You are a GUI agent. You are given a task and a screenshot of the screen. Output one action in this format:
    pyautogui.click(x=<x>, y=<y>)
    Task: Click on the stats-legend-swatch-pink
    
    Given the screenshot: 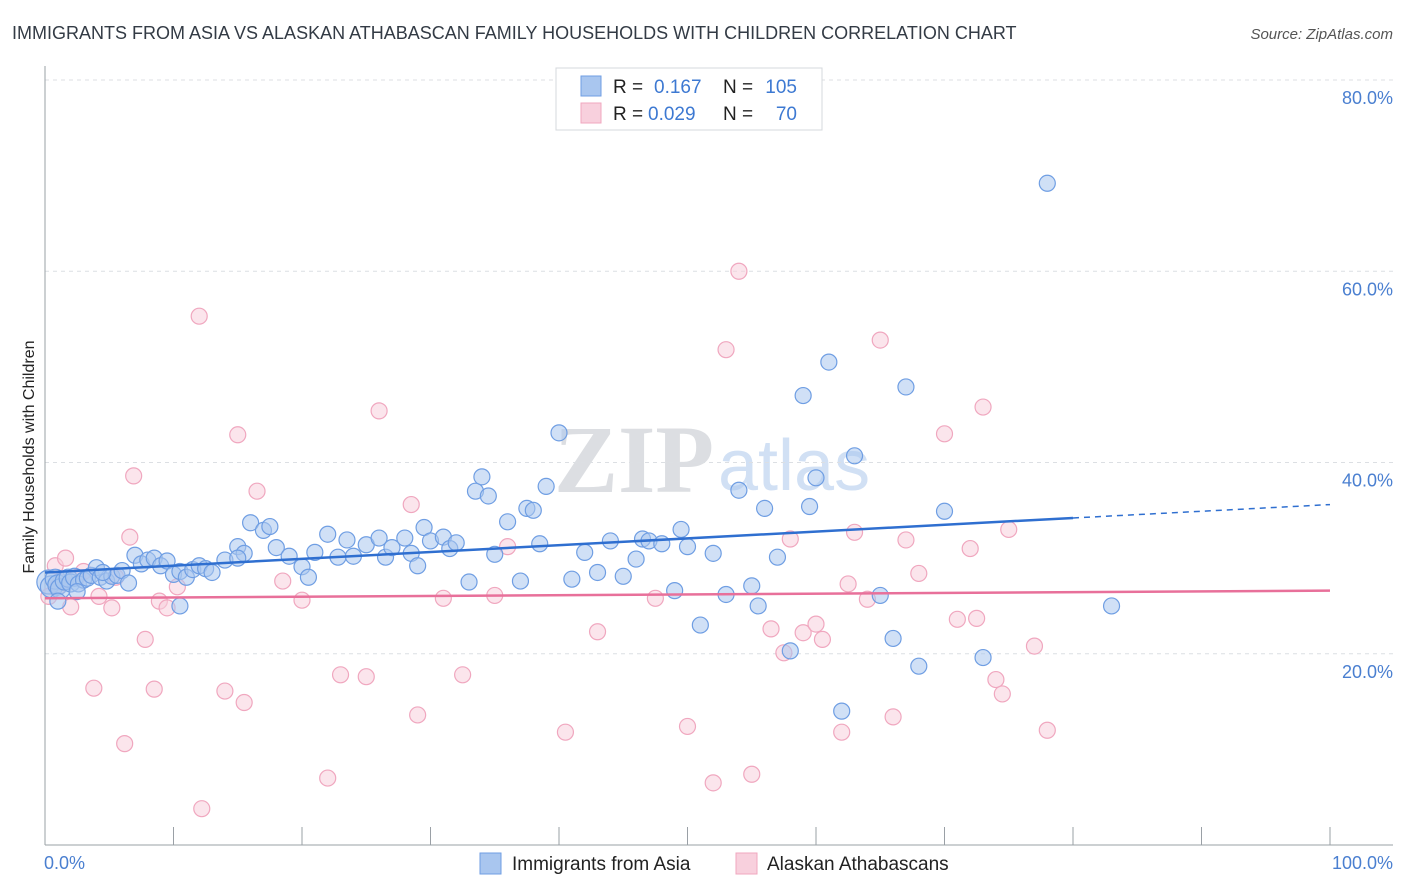 What is the action you would take?
    pyautogui.click(x=591, y=113)
    